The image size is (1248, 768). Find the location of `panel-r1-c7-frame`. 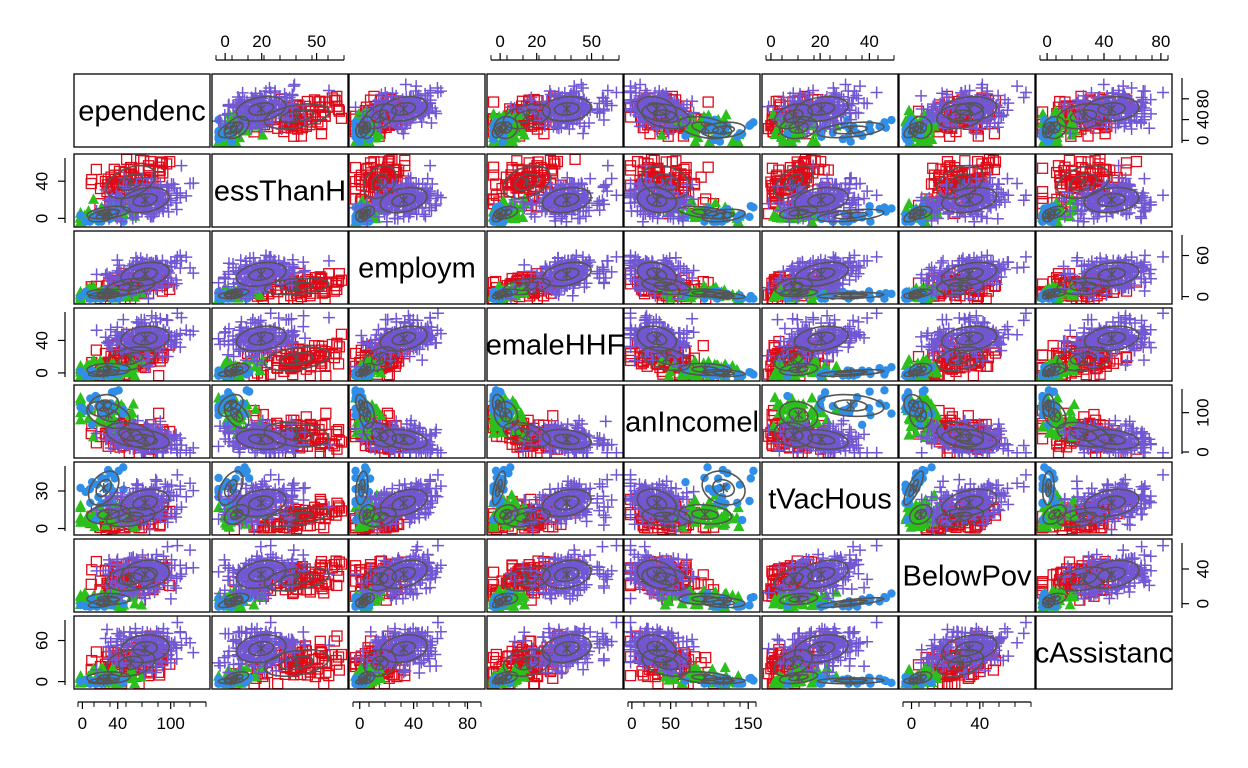

panel-r1-c7-frame is located at coordinates (967, 110).